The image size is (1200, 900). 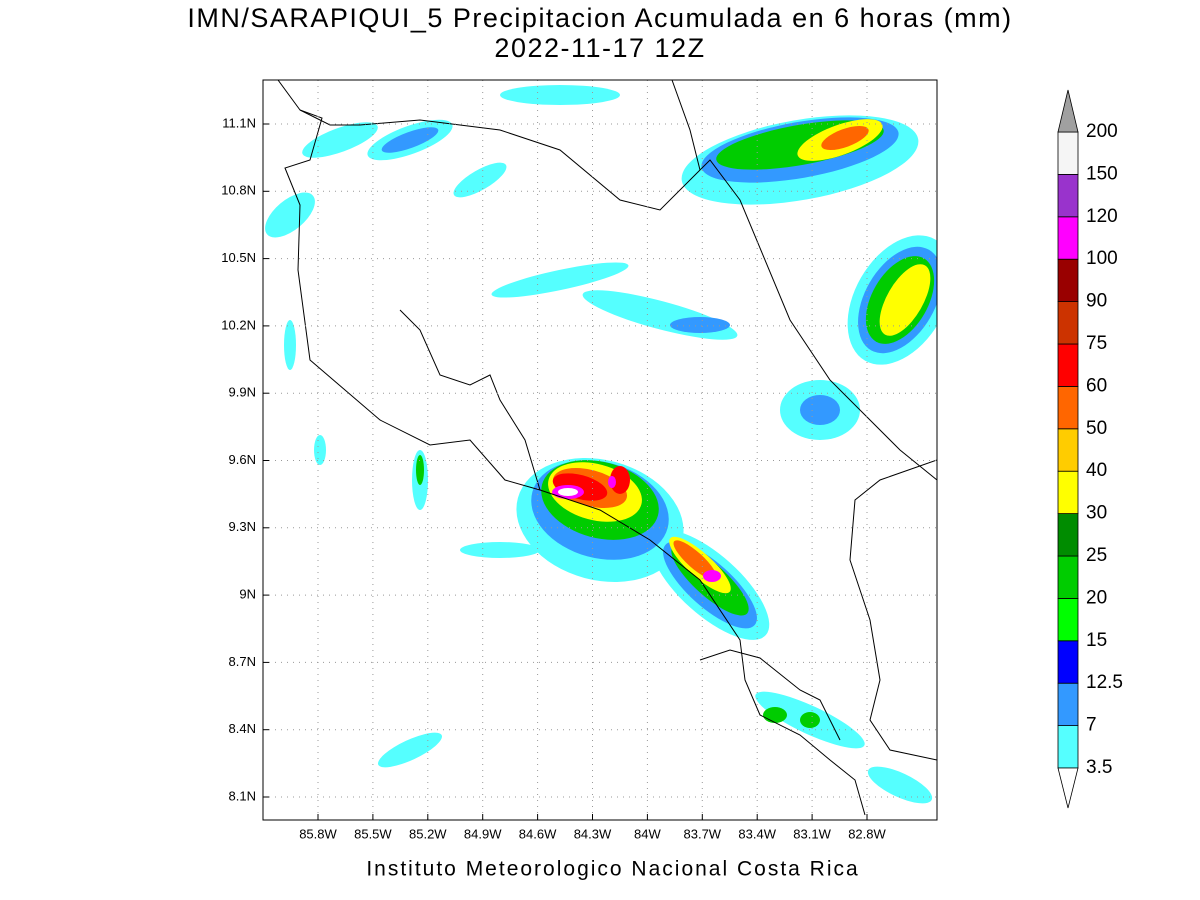 I want to click on y-tick-label: 10.8N, so click(x=238, y=190).